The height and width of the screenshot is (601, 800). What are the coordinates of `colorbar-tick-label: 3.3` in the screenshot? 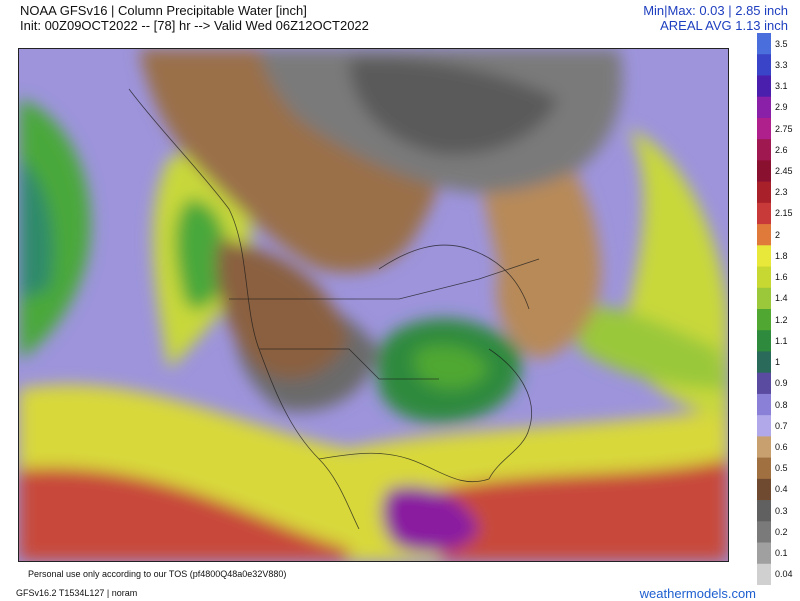 It's located at (781, 64).